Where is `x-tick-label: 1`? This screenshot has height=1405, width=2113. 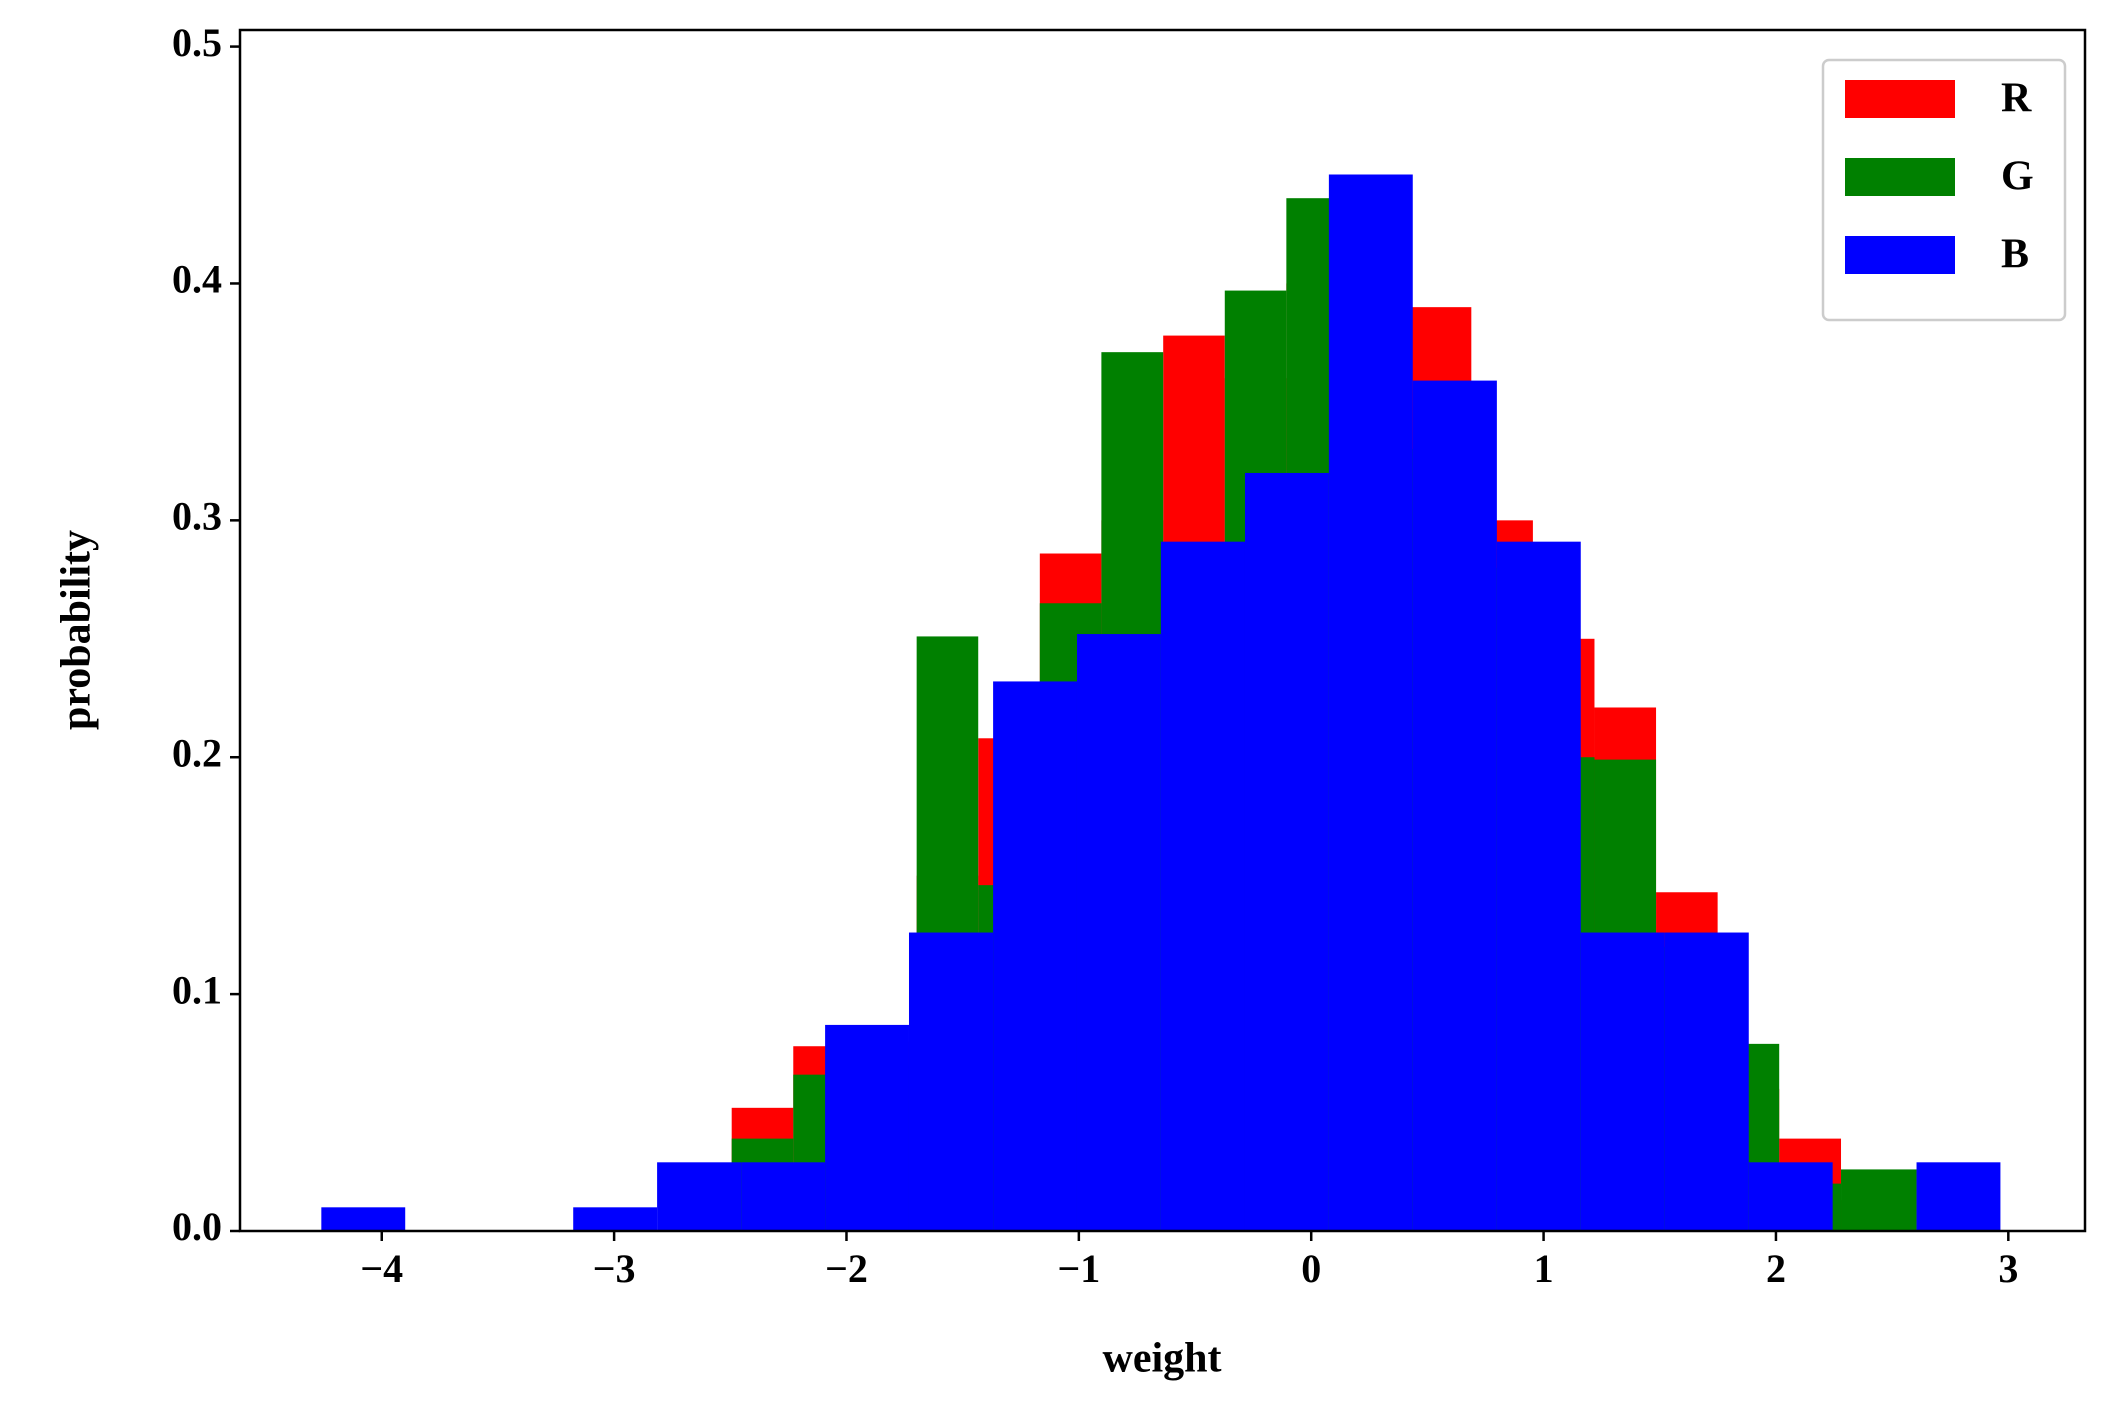
x-tick-label: 1 is located at coordinates (1544, 1268).